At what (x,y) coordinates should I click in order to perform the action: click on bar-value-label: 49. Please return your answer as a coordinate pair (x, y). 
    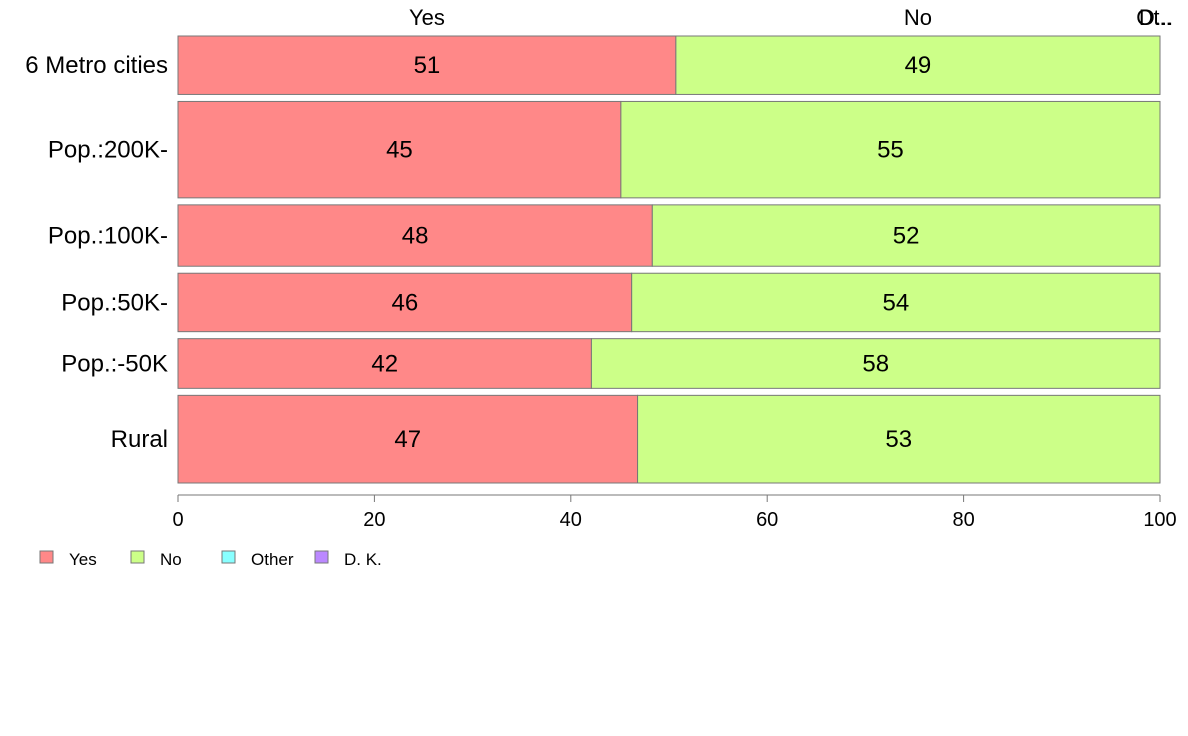
    Looking at the image, I should click on (918, 65).